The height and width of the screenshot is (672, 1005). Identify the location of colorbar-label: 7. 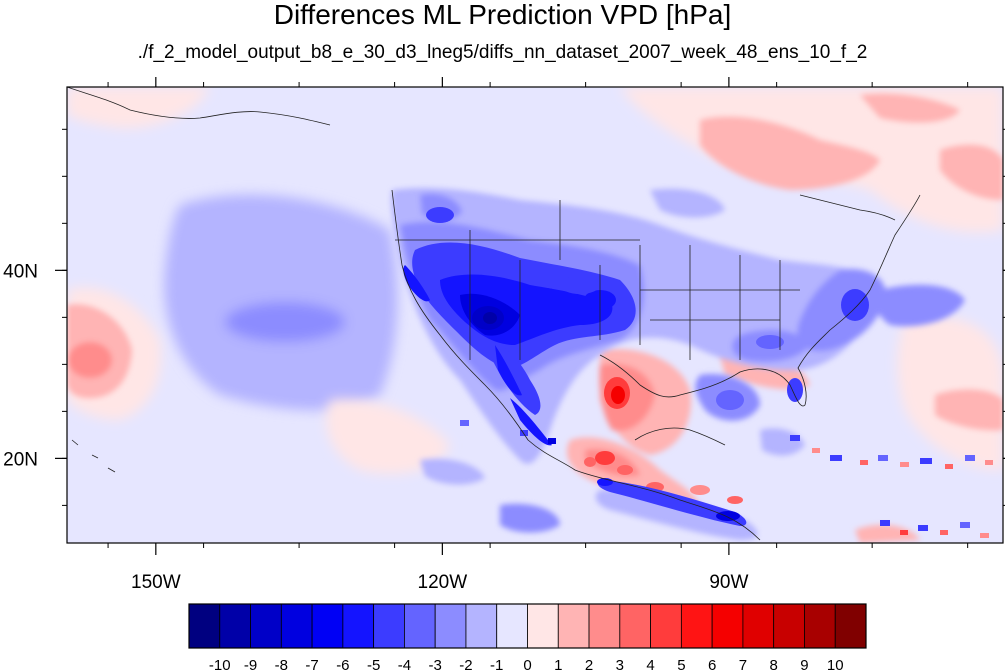
(743, 664).